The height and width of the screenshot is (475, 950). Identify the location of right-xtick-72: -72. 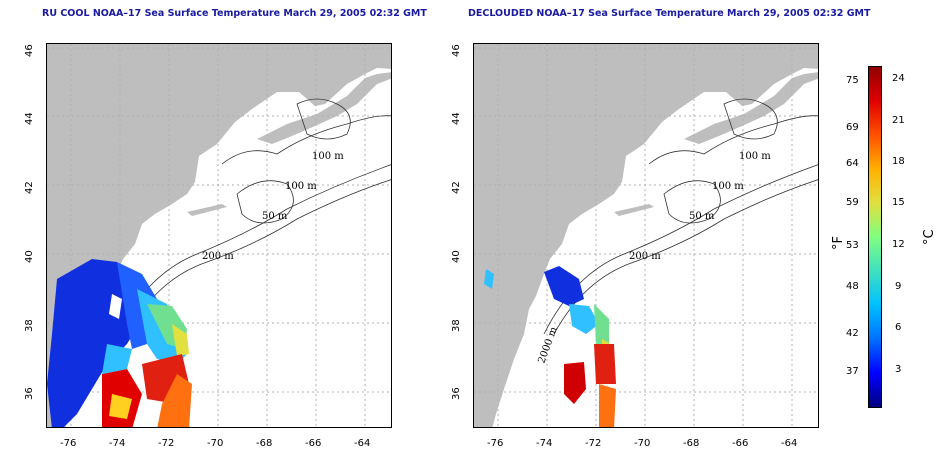
(593, 443).